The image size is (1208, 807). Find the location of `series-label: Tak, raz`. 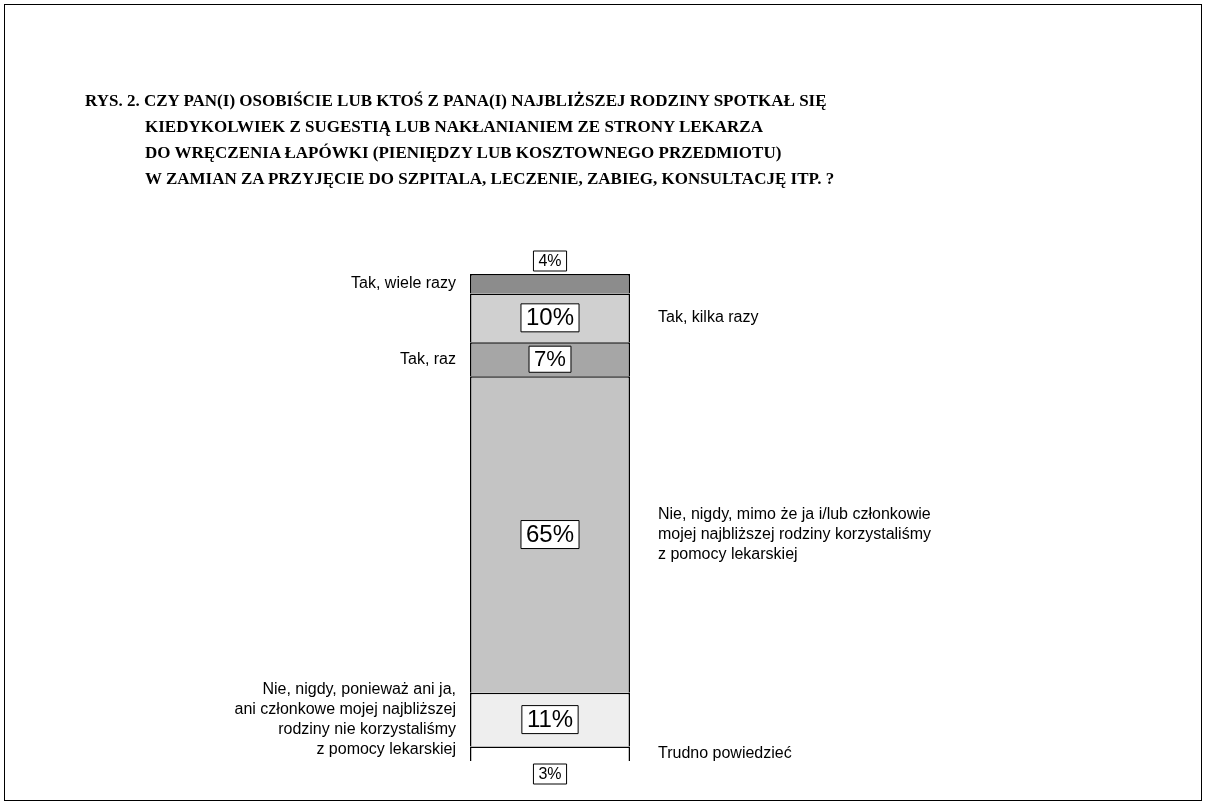

series-label: Tak, raz is located at coordinates (427, 358).